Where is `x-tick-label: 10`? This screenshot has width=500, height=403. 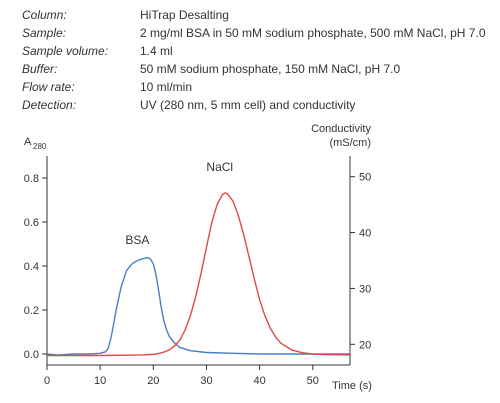 x-tick-label: 10 is located at coordinates (100, 381).